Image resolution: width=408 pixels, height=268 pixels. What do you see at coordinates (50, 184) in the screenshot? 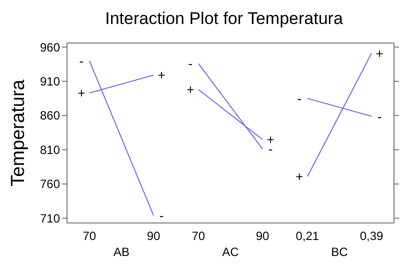
I see `y-tick-label: 760` at bounding box center [50, 184].